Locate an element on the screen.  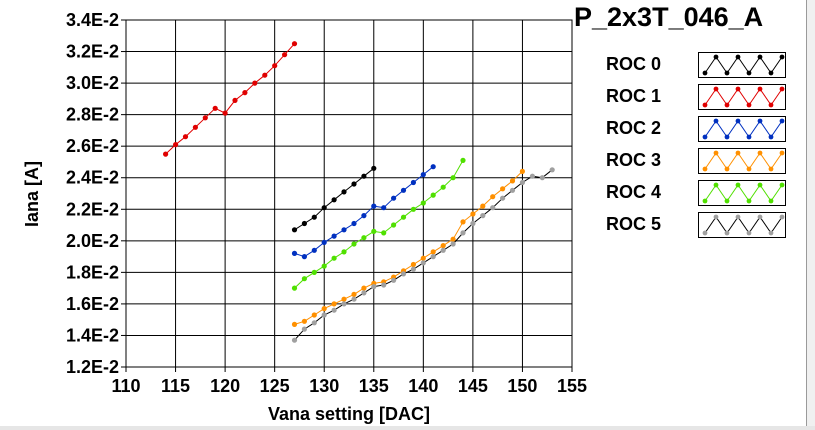
y-tick-label: 3.0E-2 is located at coordinates (92, 83).